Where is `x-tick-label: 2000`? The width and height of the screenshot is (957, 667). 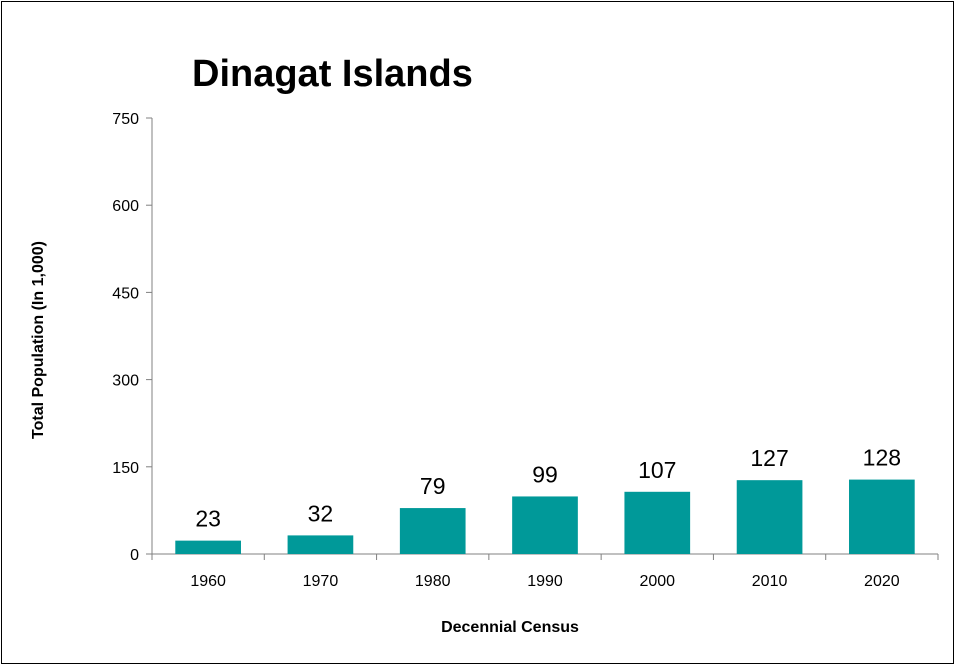 x-tick-label: 2000 is located at coordinates (657, 581).